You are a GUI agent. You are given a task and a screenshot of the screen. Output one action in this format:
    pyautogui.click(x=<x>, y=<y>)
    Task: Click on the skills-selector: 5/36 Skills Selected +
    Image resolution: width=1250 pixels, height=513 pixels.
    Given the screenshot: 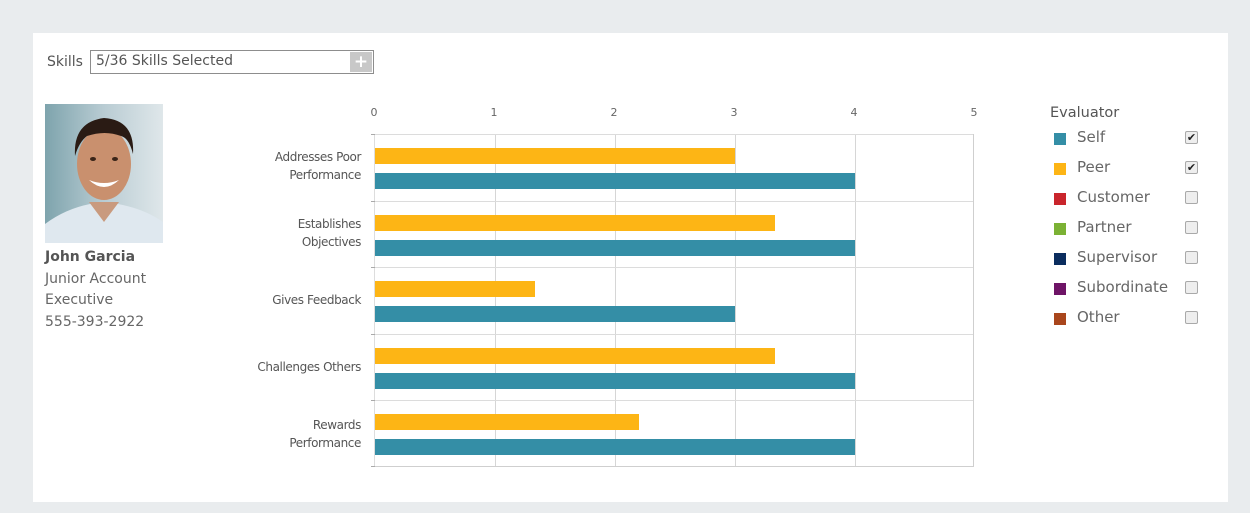 What is the action you would take?
    pyautogui.click(x=232, y=62)
    